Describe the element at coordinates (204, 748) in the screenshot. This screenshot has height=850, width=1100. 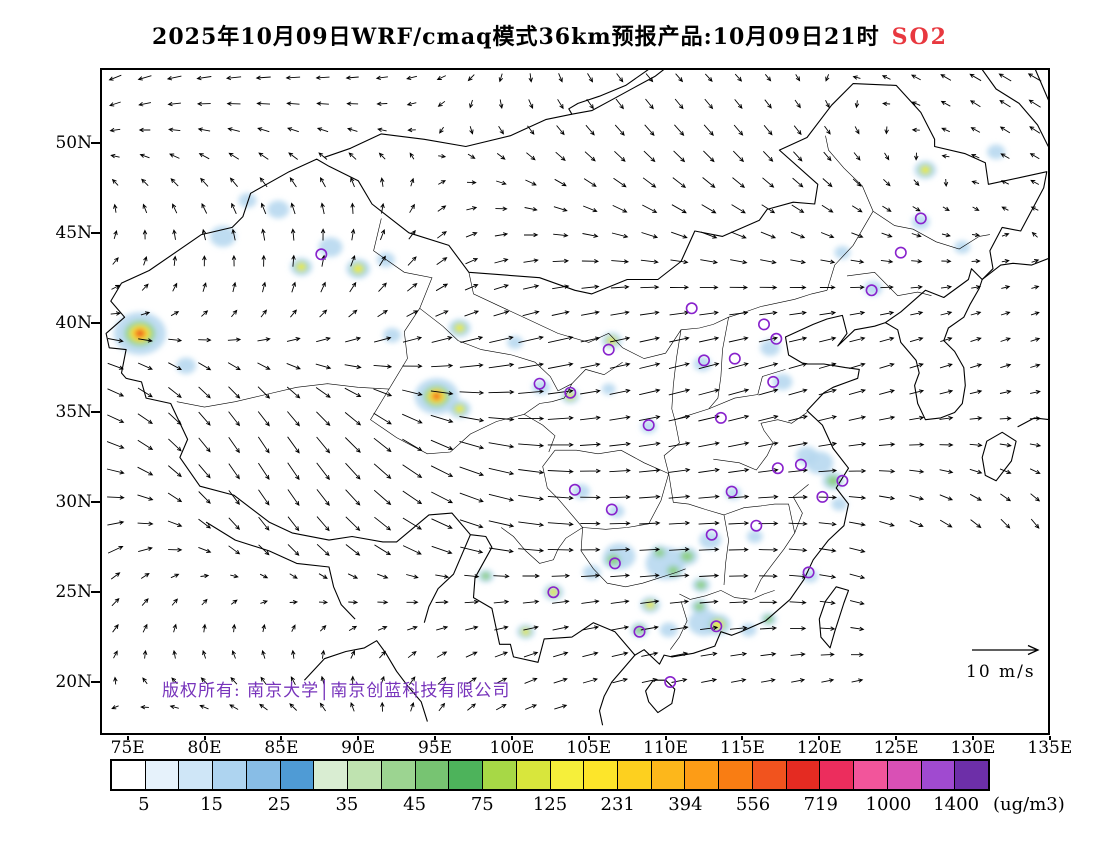
I see `lon-tick-label: 80E` at that location.